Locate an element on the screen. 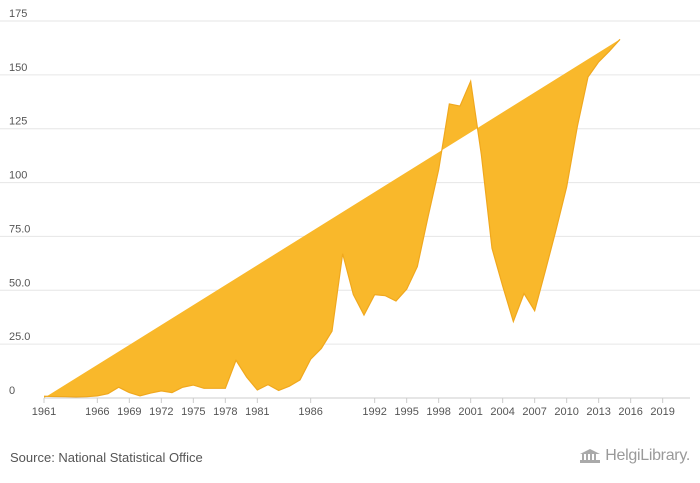 This screenshot has width=700, height=483. y-tick-label: 75.0 is located at coordinates (19, 229).